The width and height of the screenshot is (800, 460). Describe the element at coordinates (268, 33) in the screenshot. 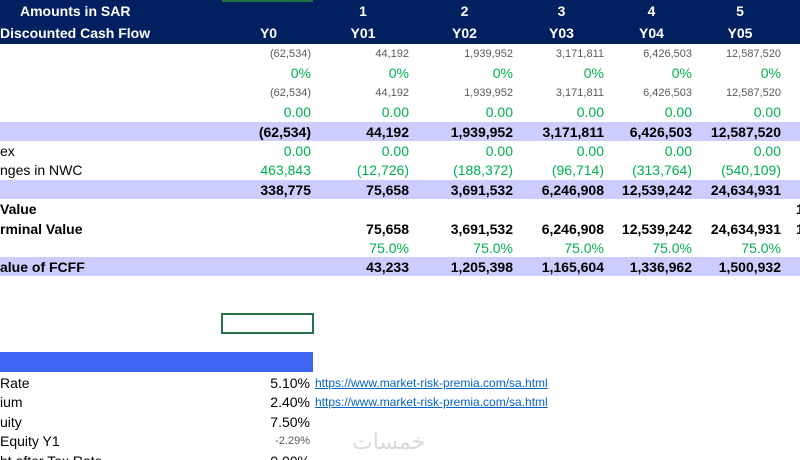

I see `column-header: Y0` at that location.